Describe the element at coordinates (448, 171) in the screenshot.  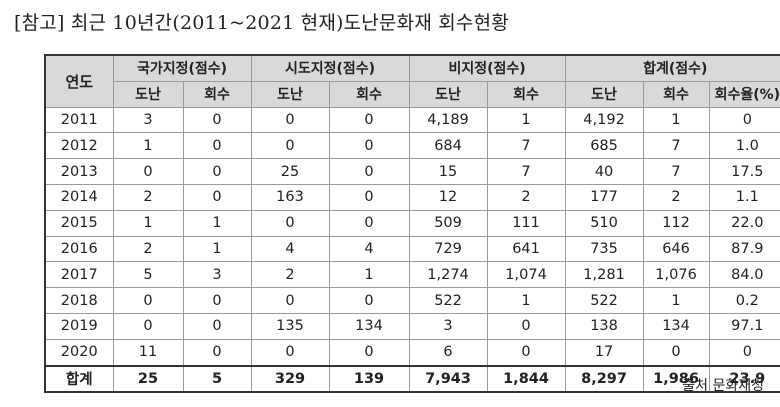
I see `table-cell: 15` at that location.